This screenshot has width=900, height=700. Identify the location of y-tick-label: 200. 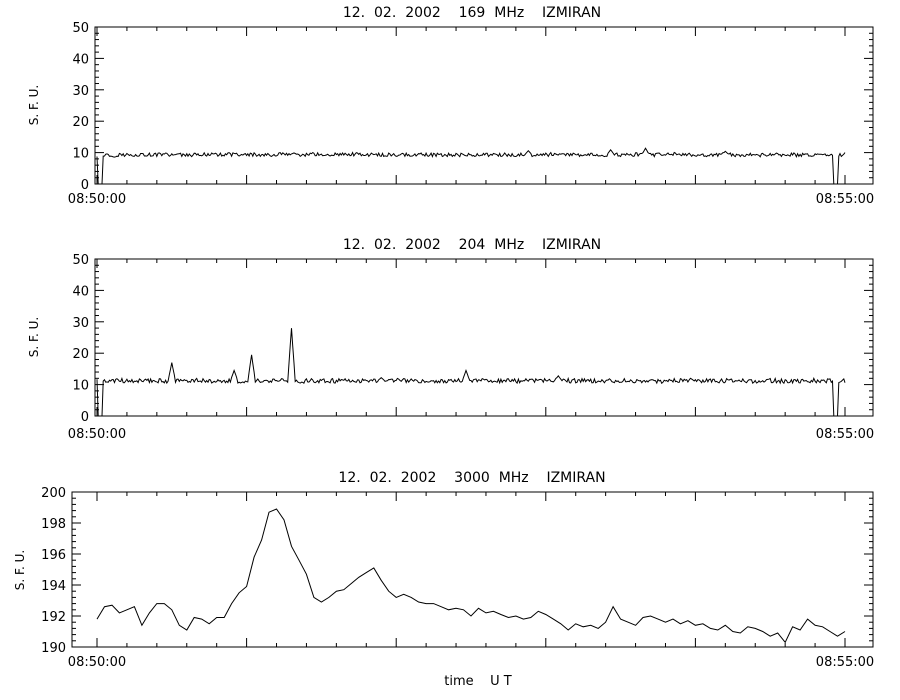
(53, 493).